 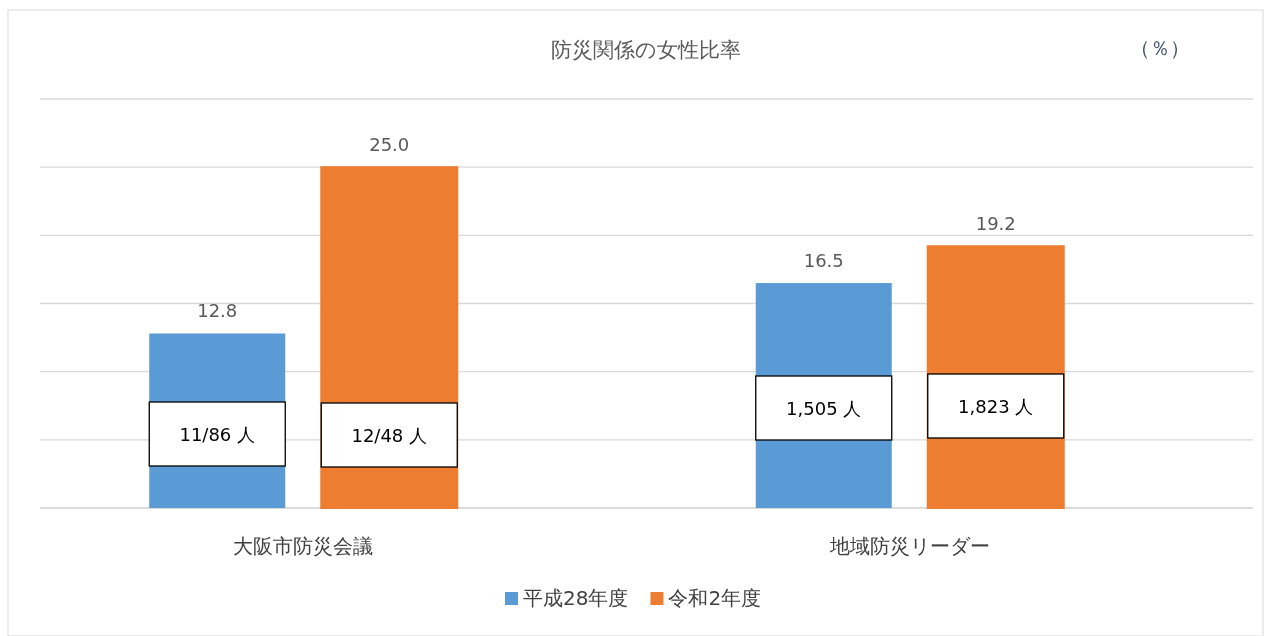 What do you see at coordinates (576, 598) in the screenshot?
I see `legend-label: 平成28年度` at bounding box center [576, 598].